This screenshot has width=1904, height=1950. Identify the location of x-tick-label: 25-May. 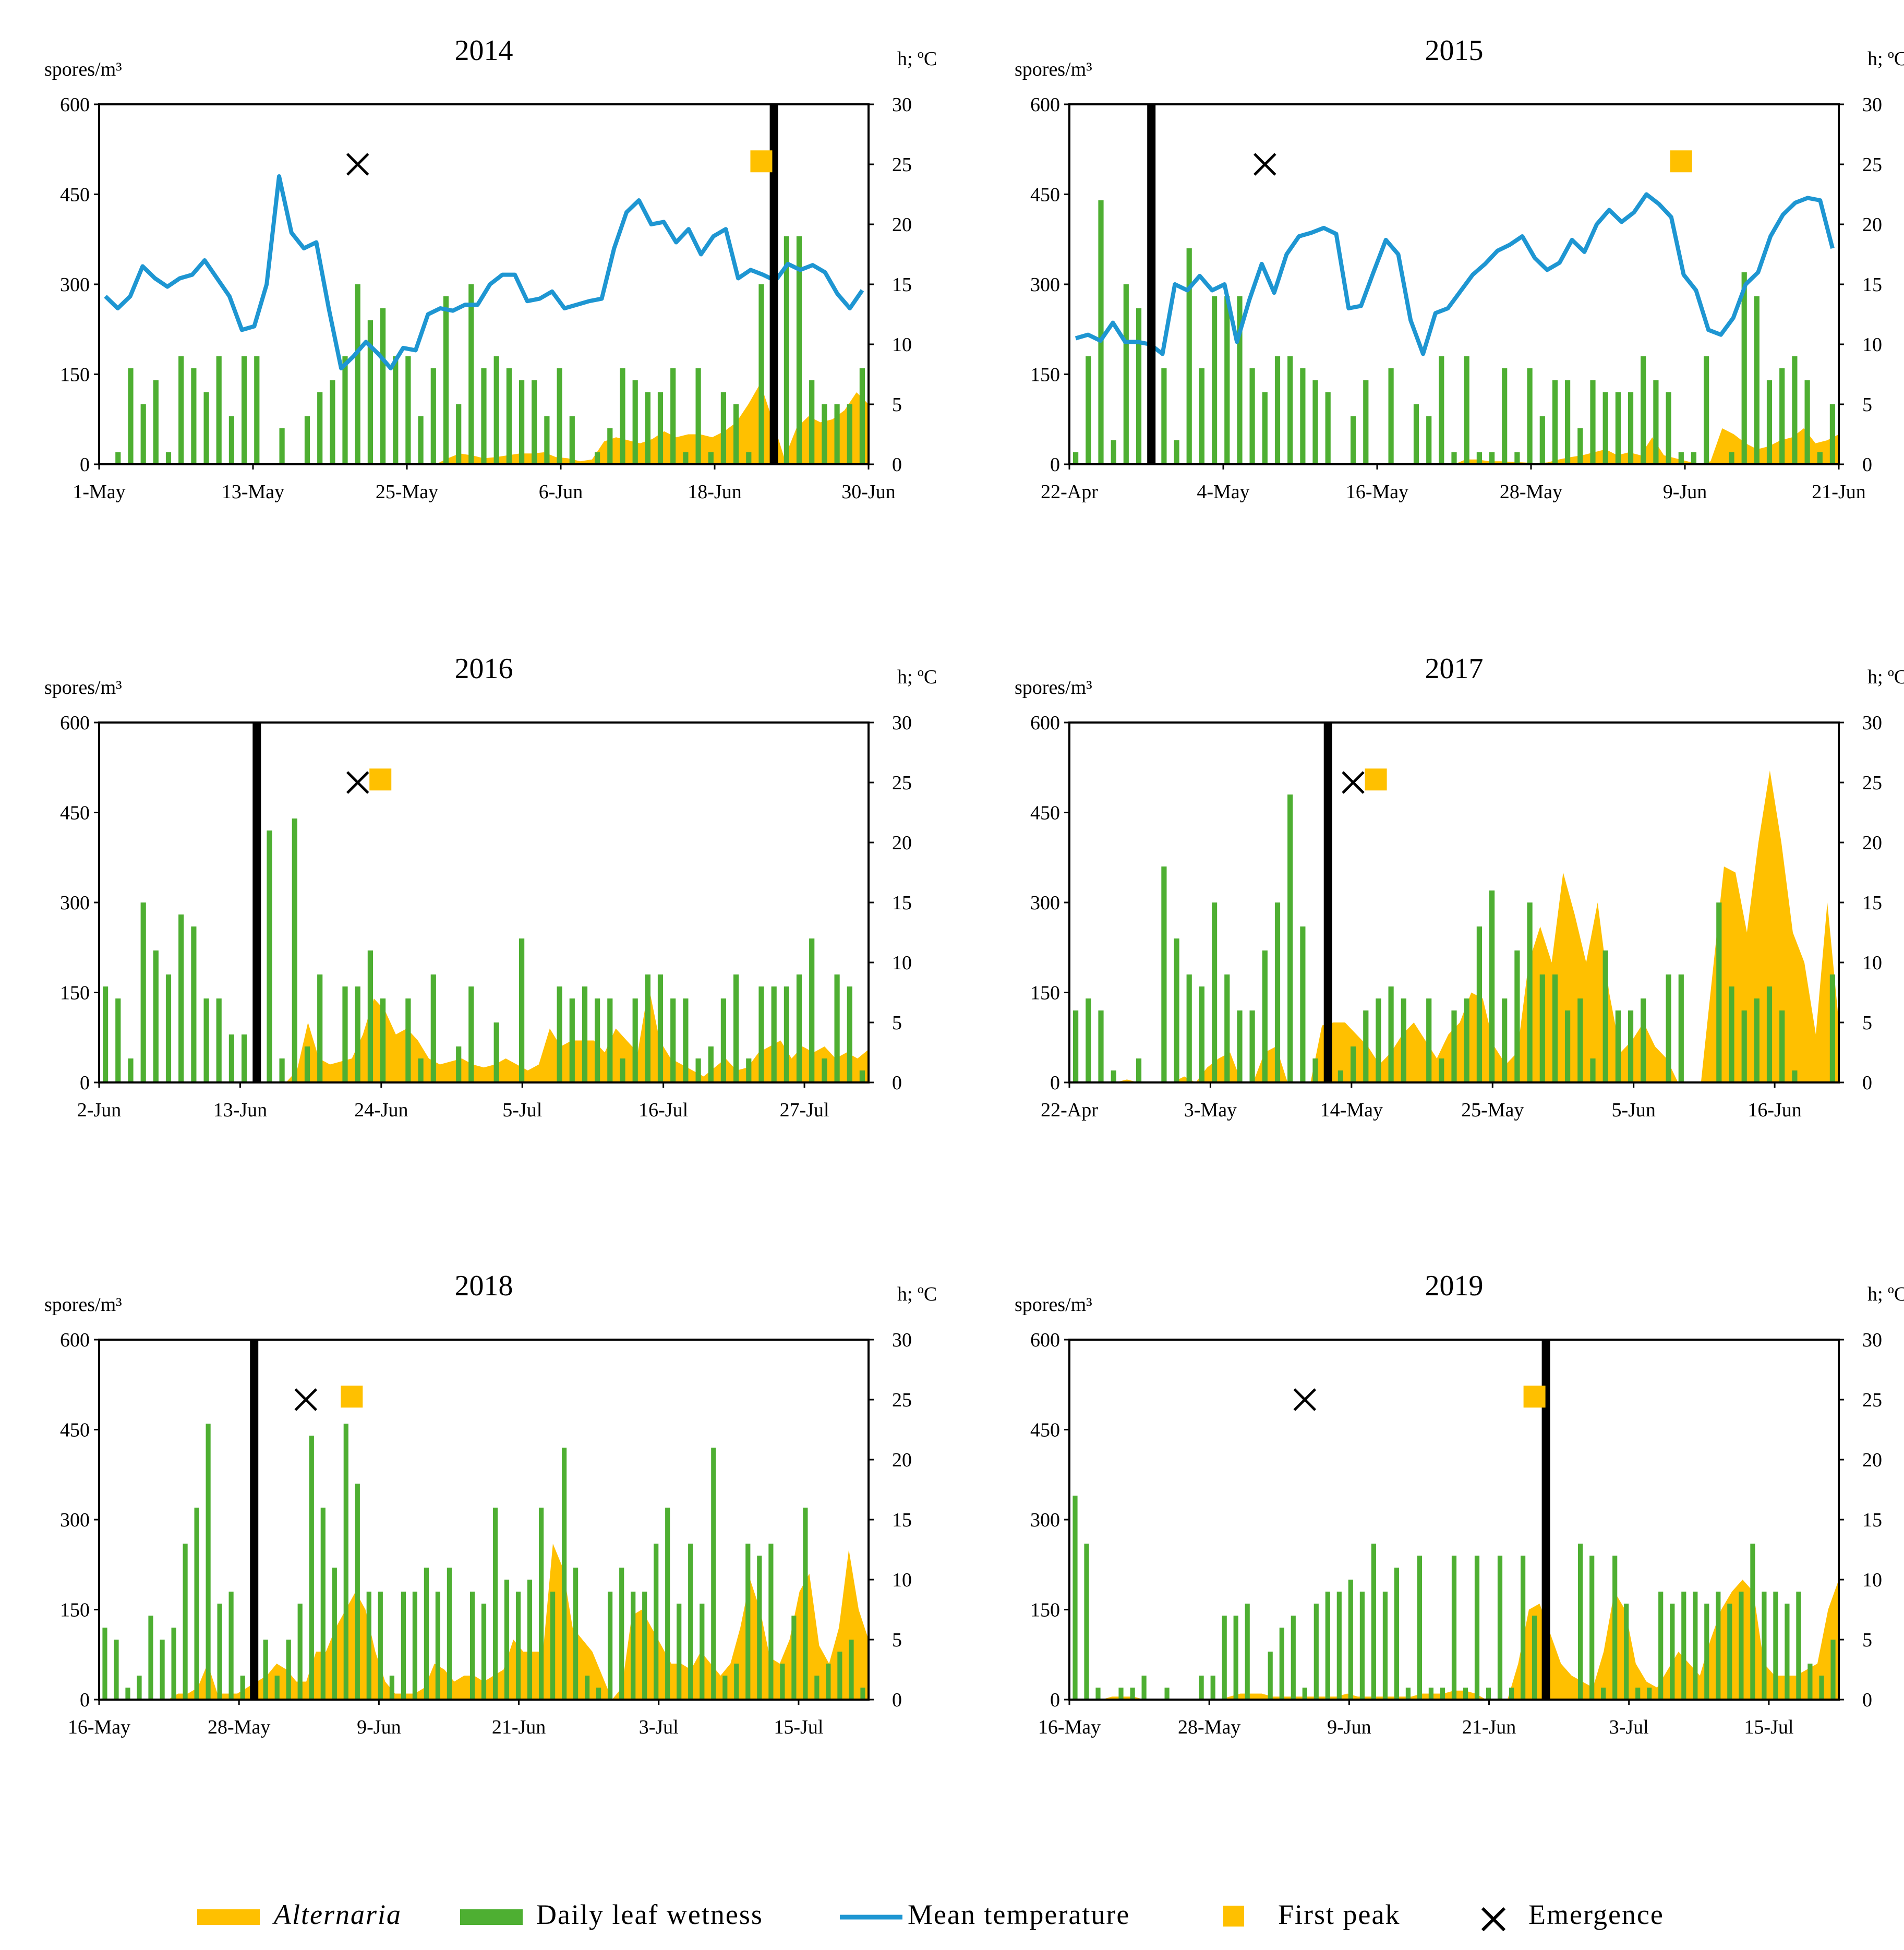
(1492, 1110).